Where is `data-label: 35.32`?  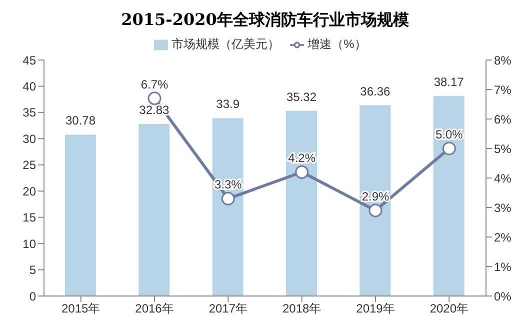 data-label: 35.32 is located at coordinates (301, 97).